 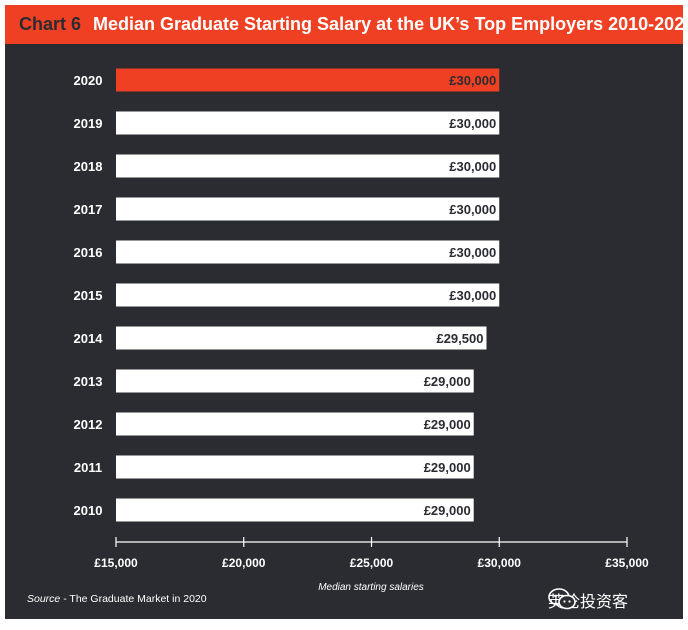 What do you see at coordinates (244, 563) in the screenshot?
I see `x-tick-label: £20,000` at bounding box center [244, 563].